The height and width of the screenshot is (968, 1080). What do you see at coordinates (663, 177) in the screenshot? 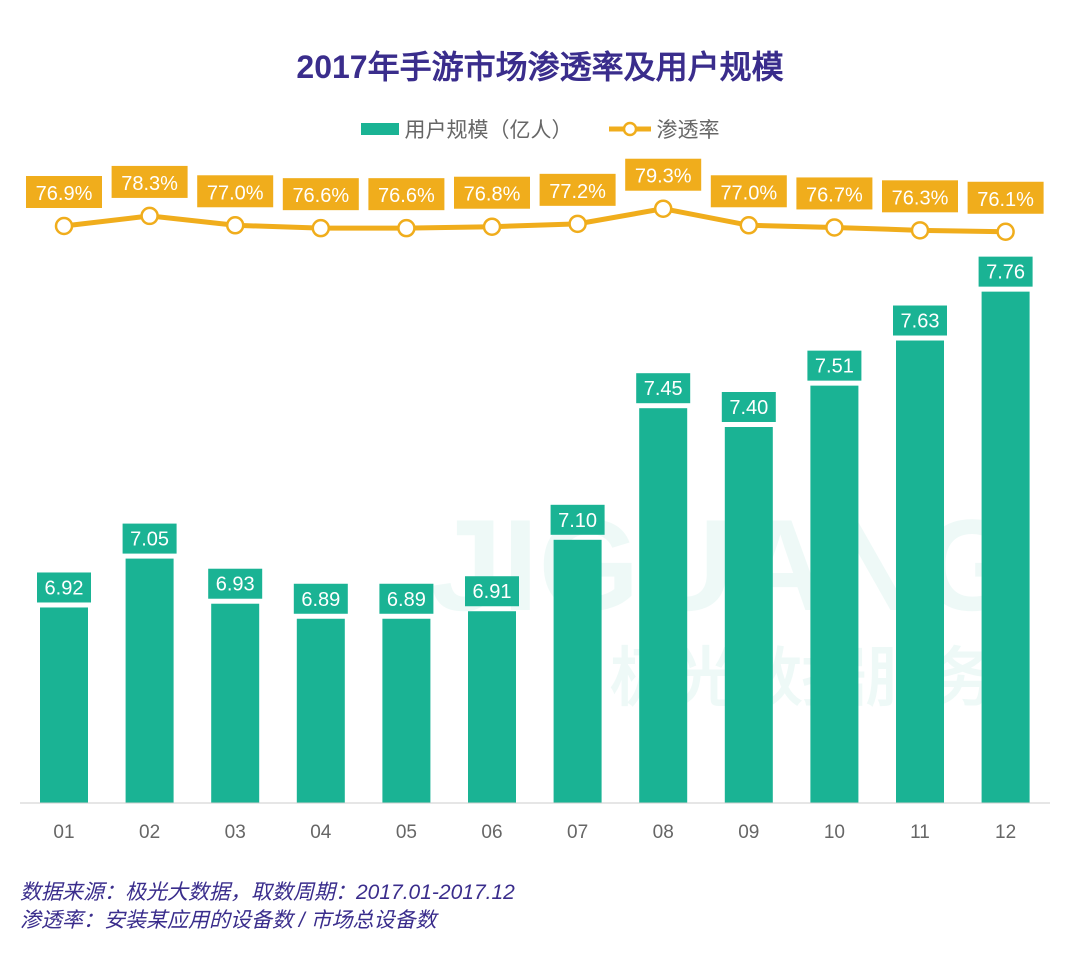
I see `line-label: 79.3%` at bounding box center [663, 177].